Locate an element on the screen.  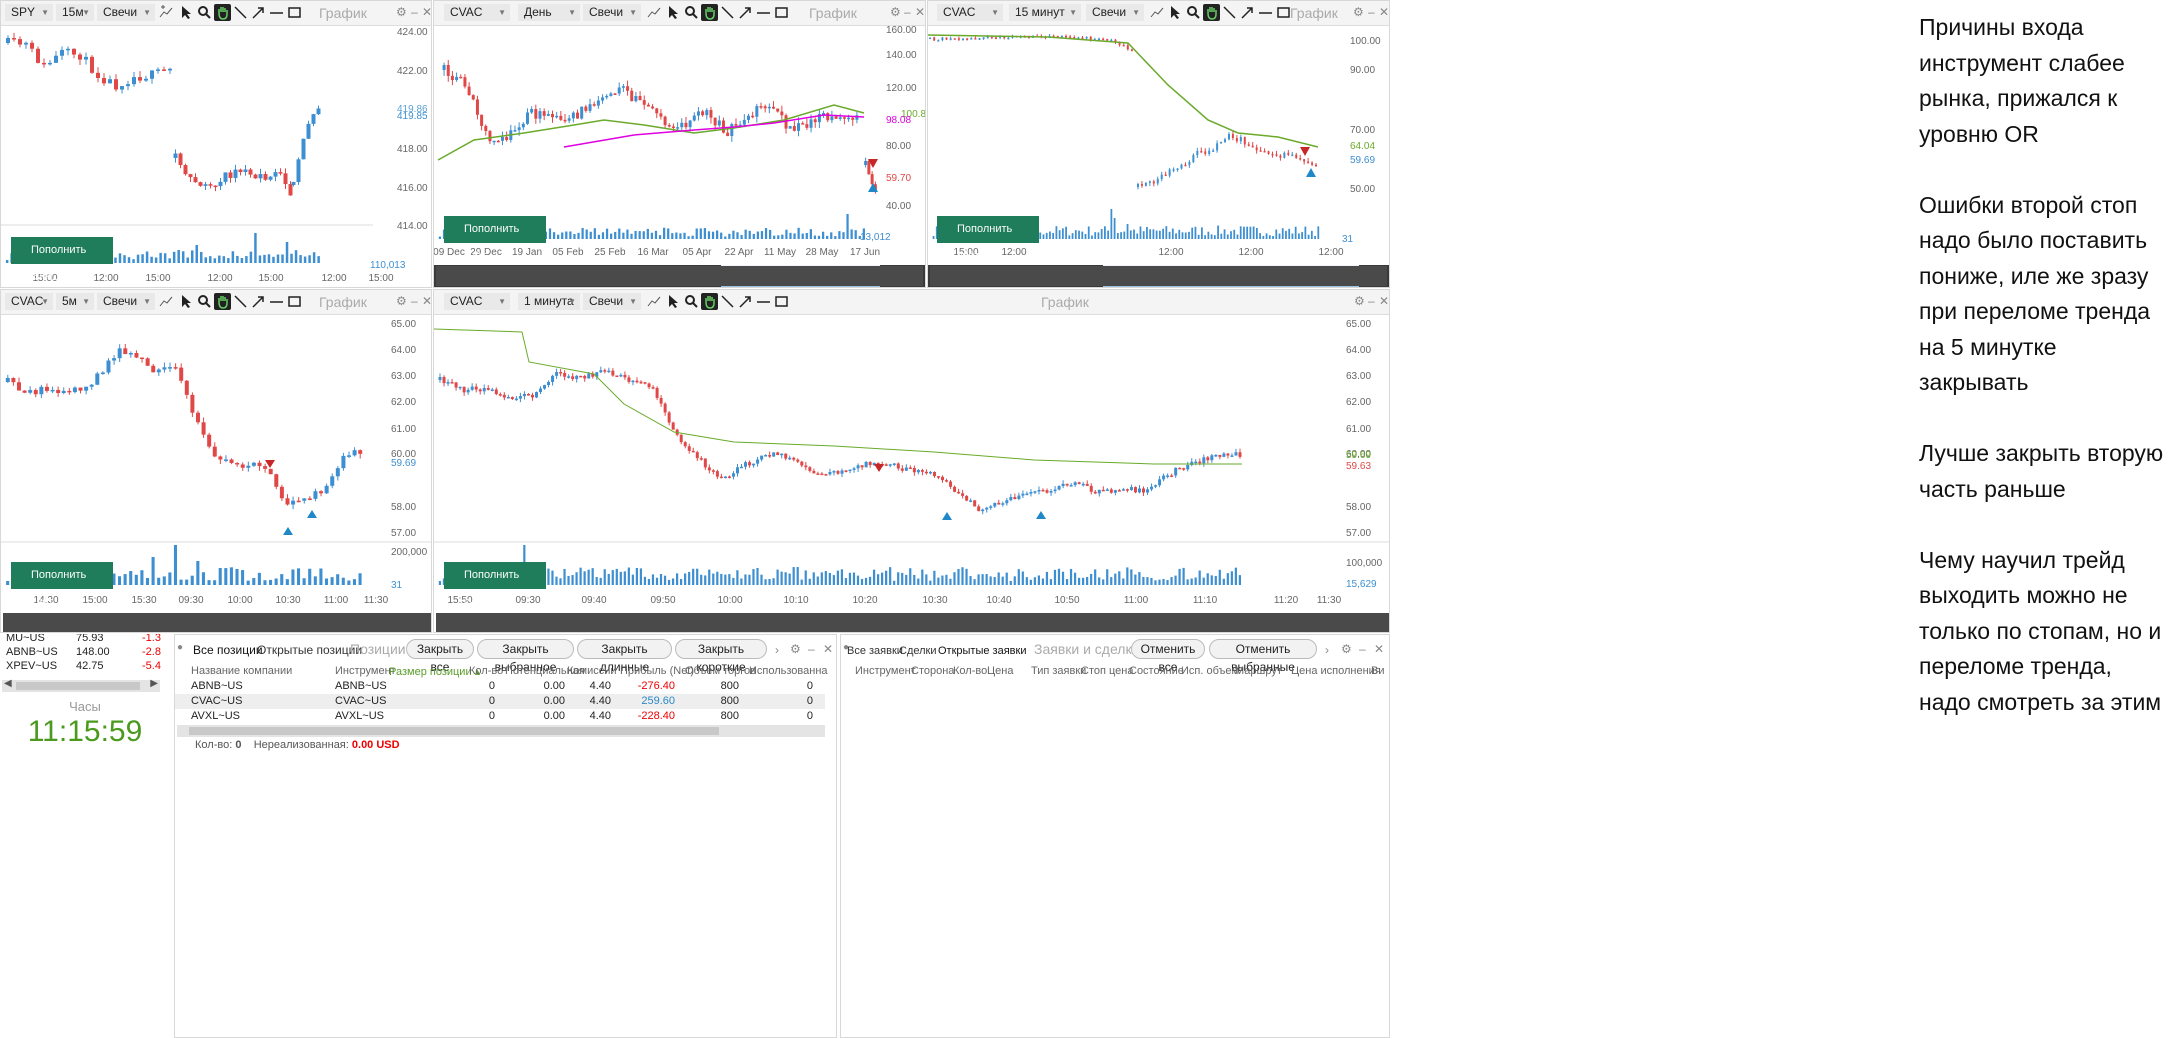
tab-open-orders: Открытые заявки is located at coordinates (982, 651).